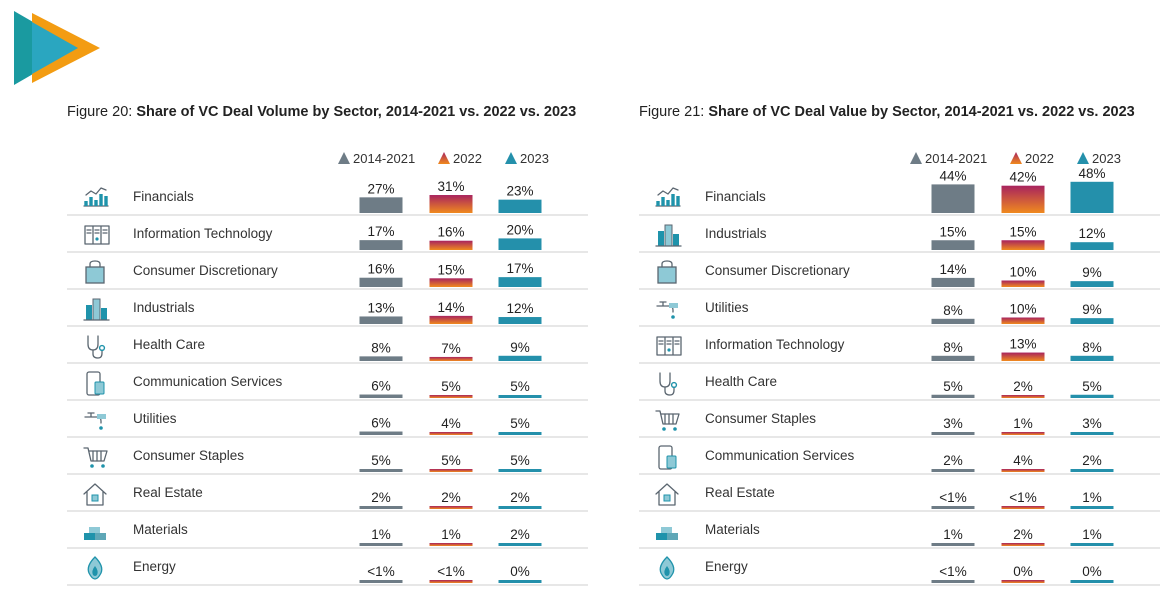  Describe the element at coordinates (726, 566) in the screenshot. I see `sector-label: Energy` at that location.